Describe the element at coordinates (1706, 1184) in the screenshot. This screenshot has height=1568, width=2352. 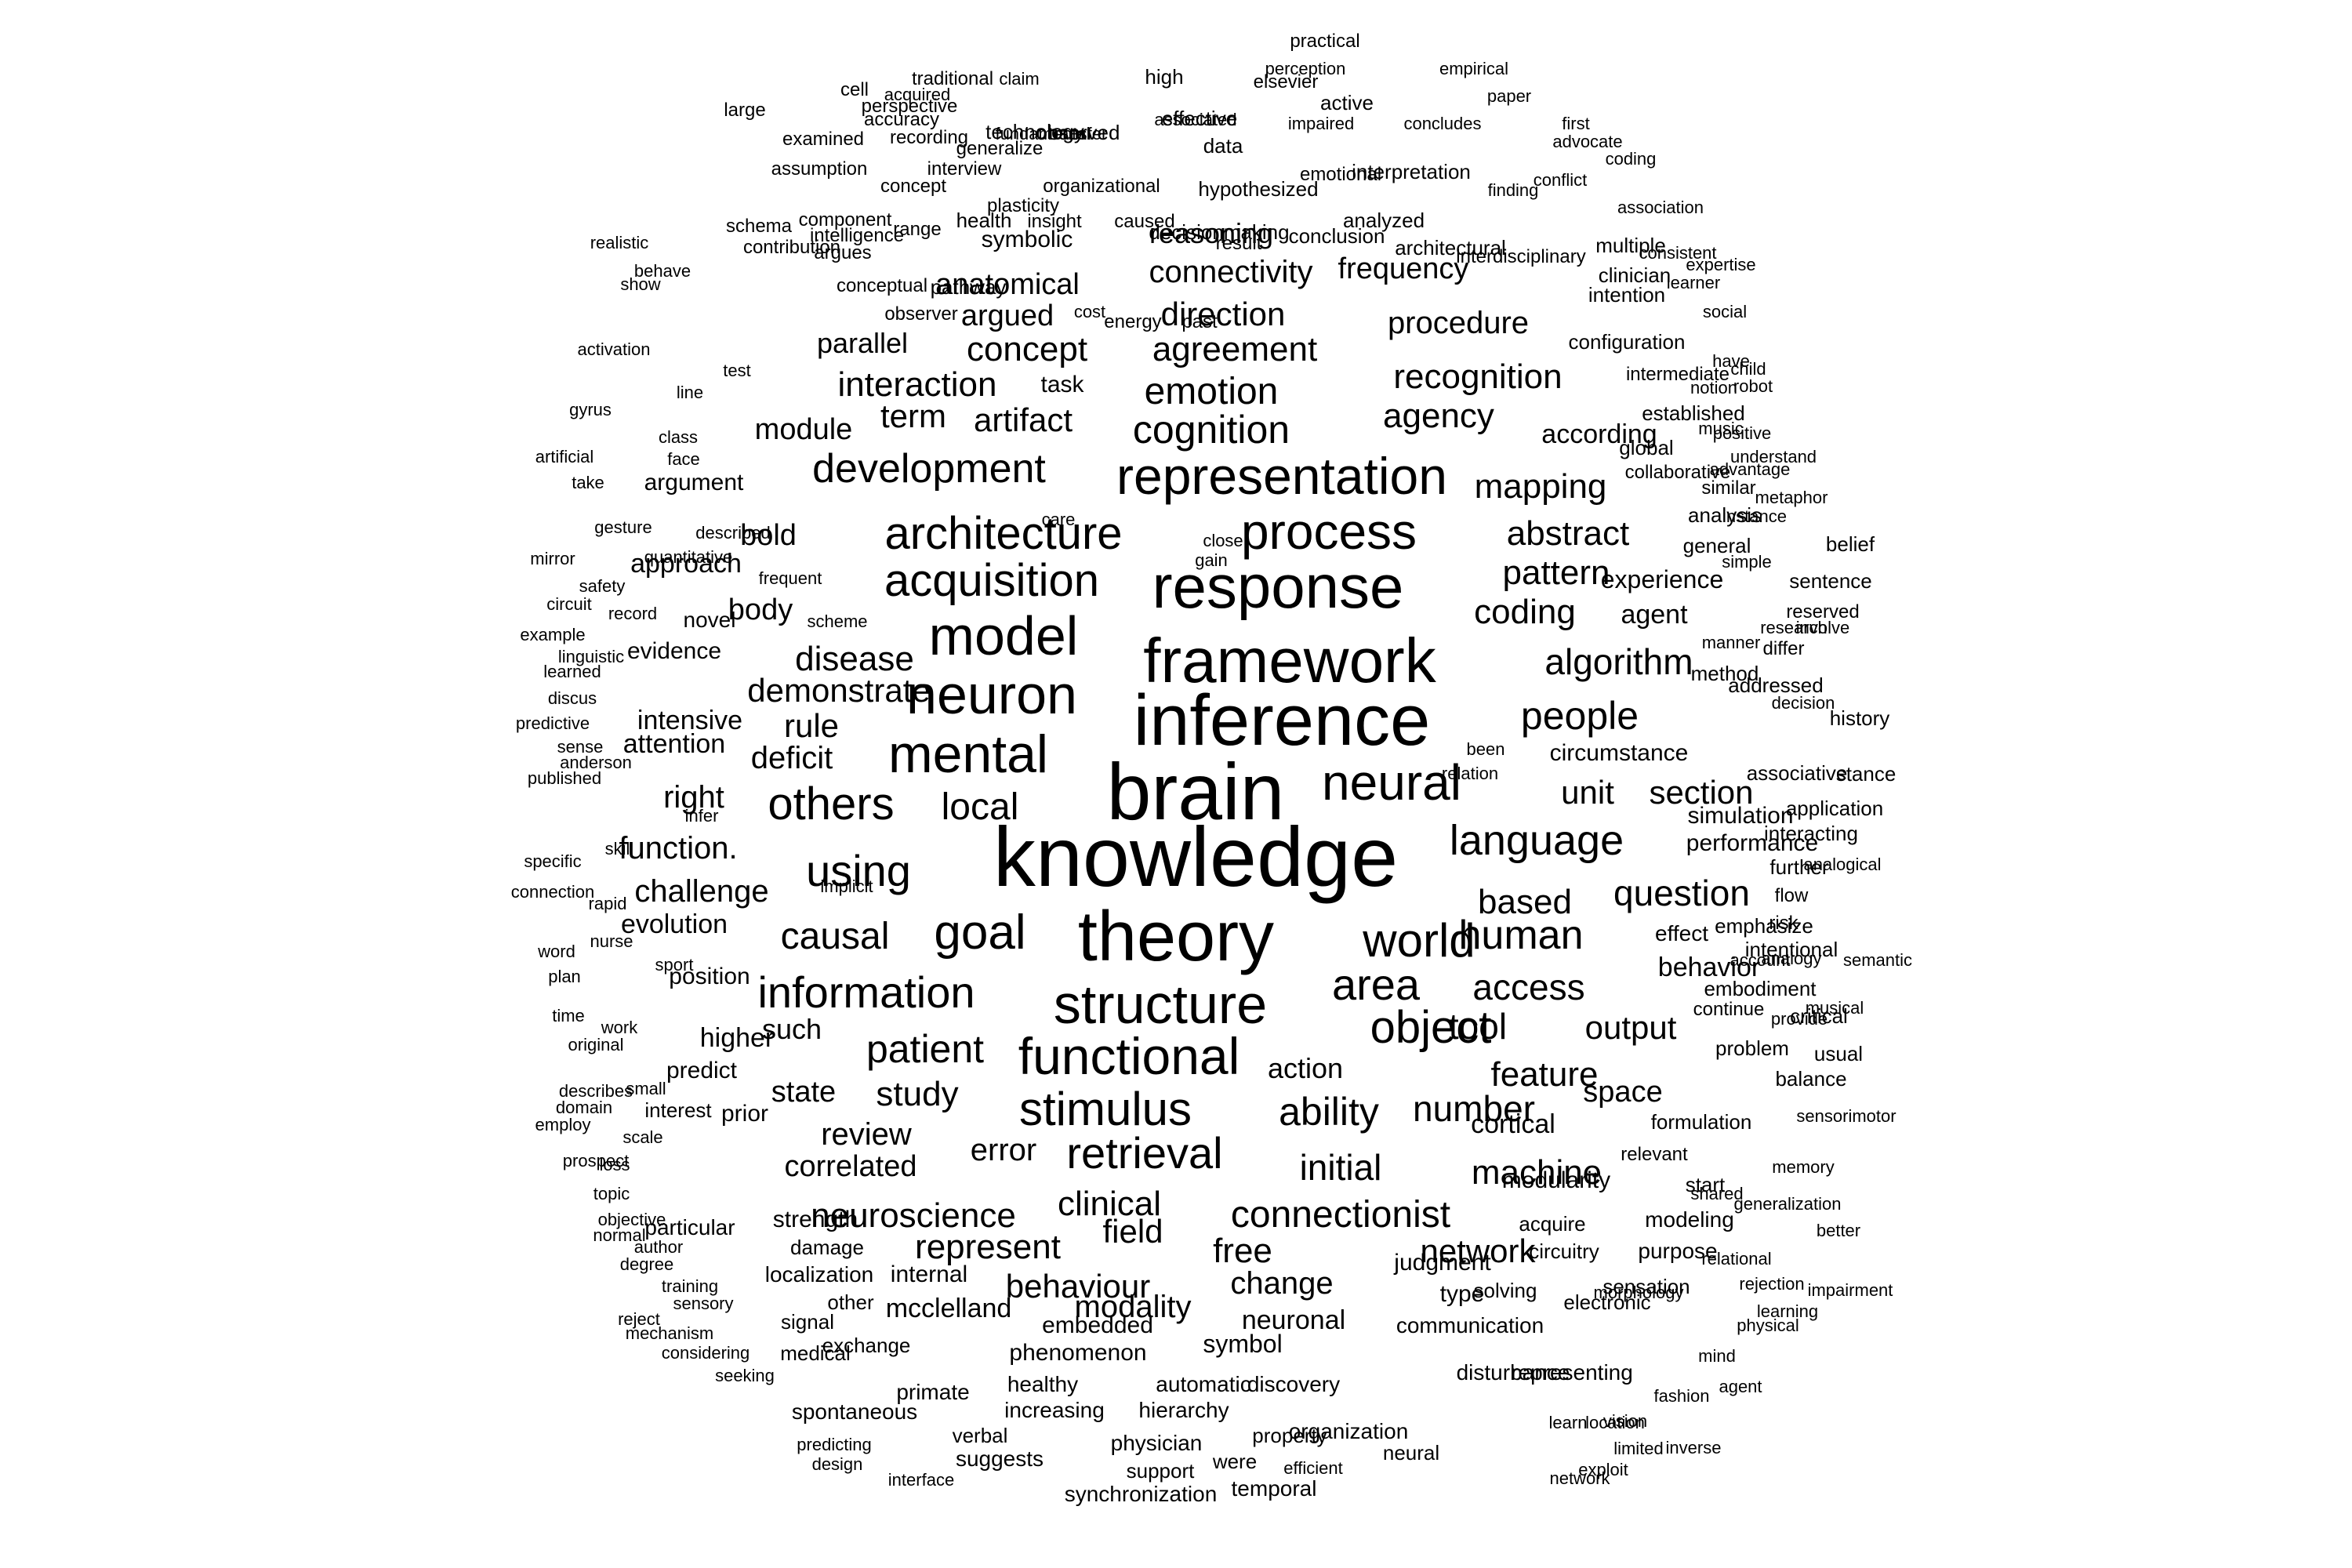
I see `cloud-word: start` at that location.